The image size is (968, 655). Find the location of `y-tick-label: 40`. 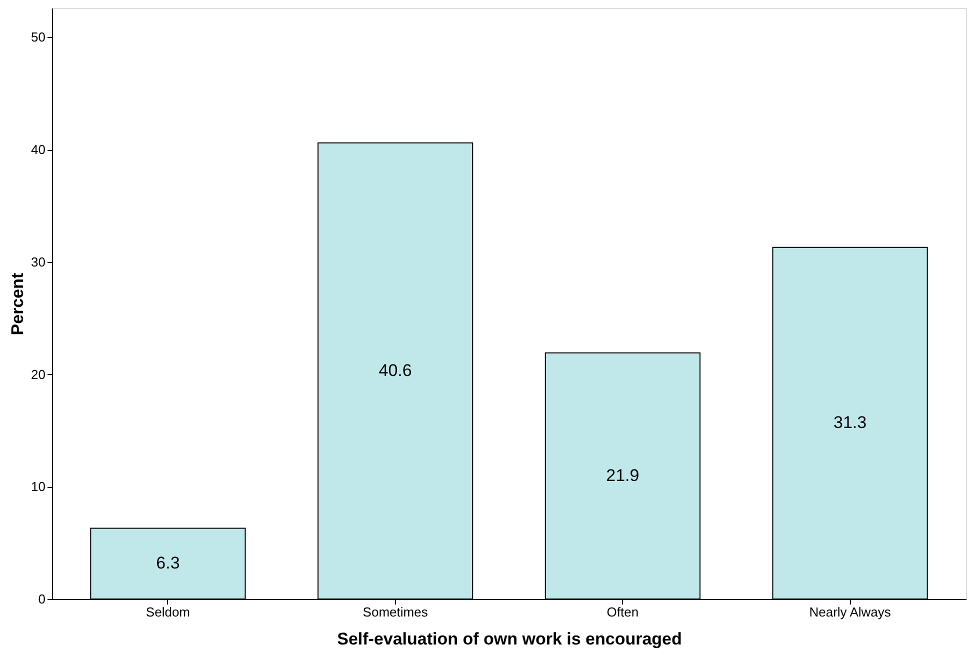

y-tick-label: 40 is located at coordinates (38, 150).